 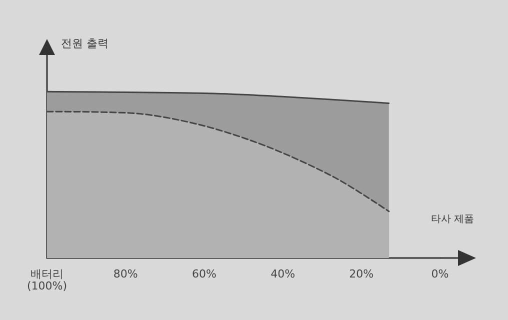 I want to click on x-tick-label: 0%, so click(x=440, y=274).